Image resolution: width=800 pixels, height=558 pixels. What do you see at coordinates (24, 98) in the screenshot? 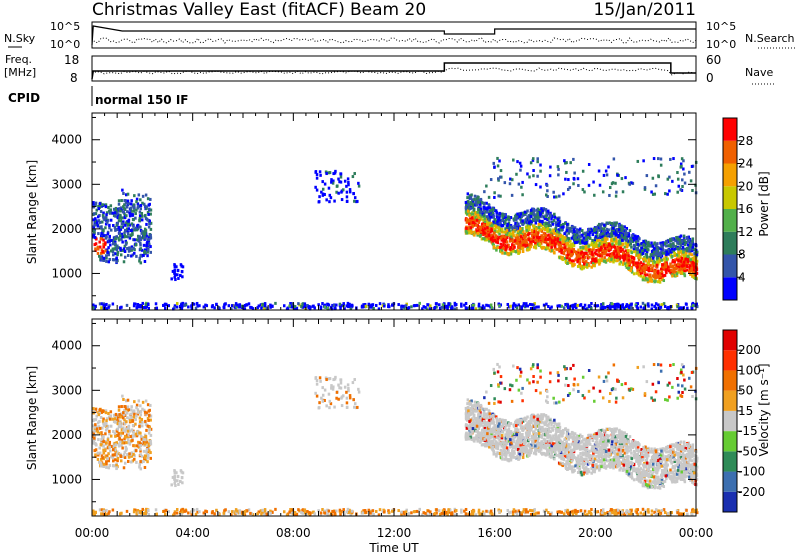
I see `cpid-label: CPID` at bounding box center [24, 98].